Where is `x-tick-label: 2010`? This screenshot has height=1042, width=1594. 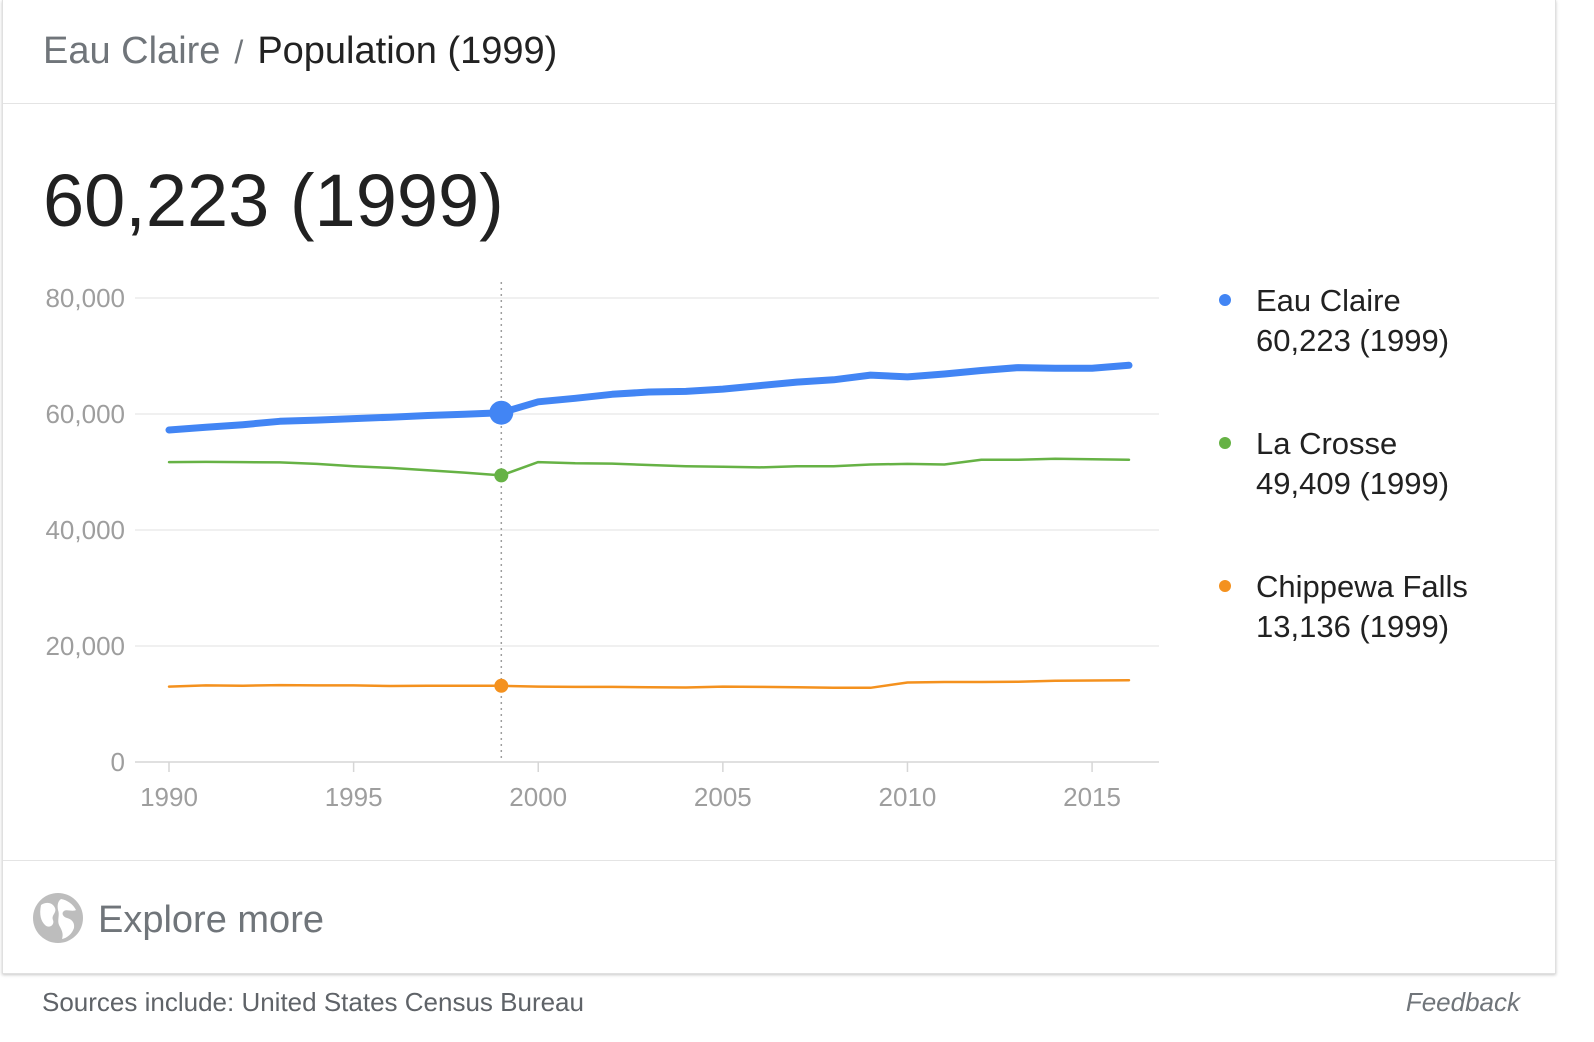 x-tick-label: 2010 is located at coordinates (908, 797).